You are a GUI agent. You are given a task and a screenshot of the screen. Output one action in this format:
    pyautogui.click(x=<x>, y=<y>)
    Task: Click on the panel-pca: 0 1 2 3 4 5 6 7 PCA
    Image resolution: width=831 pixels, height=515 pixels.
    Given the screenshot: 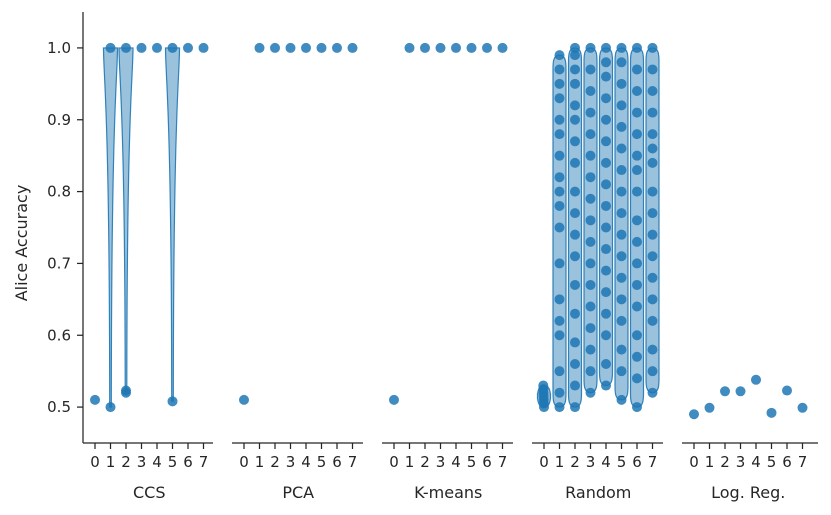 What is the action you would take?
    pyautogui.click(x=297, y=272)
    